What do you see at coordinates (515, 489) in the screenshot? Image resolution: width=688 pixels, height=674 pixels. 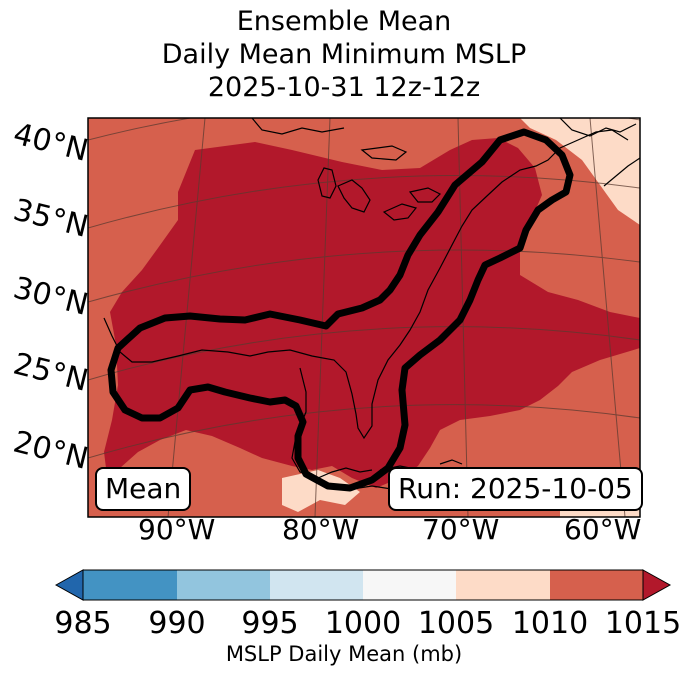 I see `run-date-badge: Run: 2025-10-05` at bounding box center [515, 489].